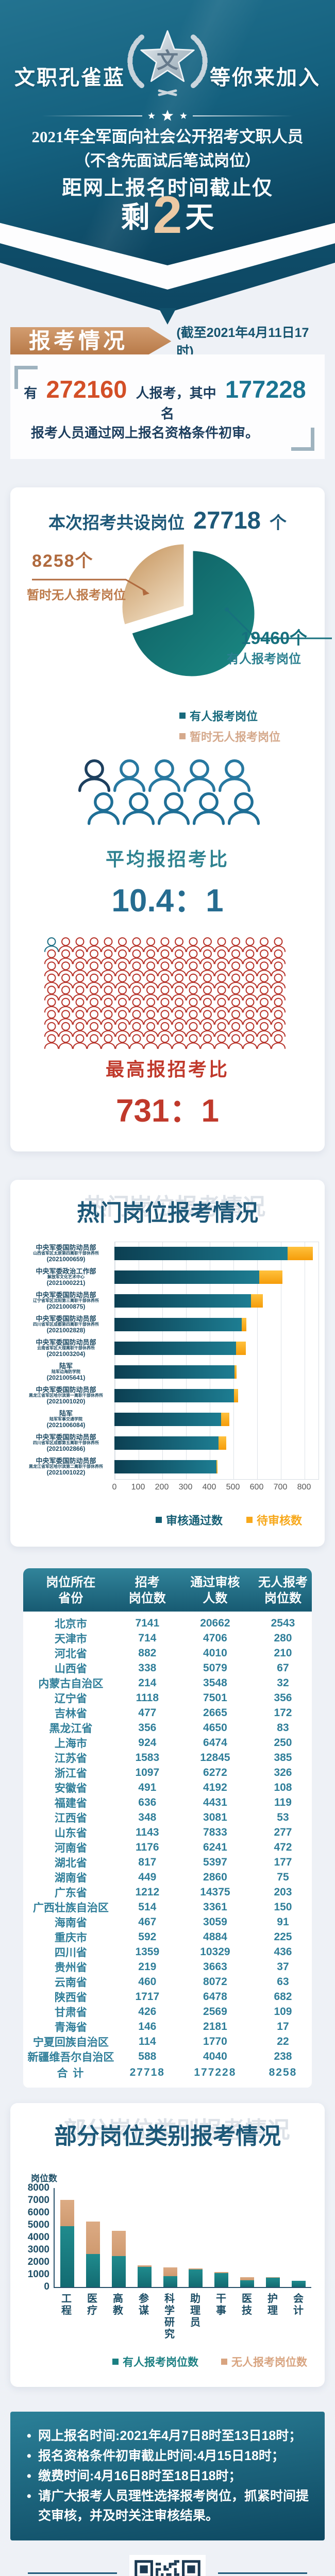  Describe the element at coordinates (38, 2250) in the screenshot. I see `y-tick: 3000` at that location.